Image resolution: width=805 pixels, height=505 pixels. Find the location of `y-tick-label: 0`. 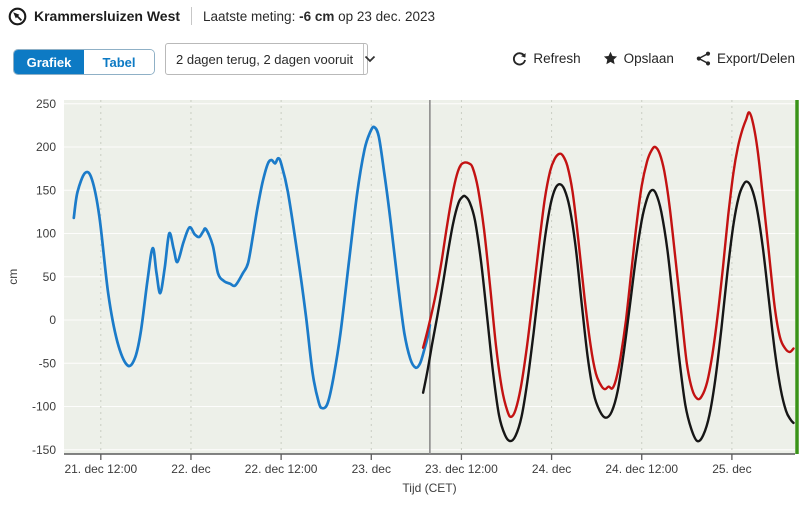

y-tick-label: 0 is located at coordinates (52, 320).